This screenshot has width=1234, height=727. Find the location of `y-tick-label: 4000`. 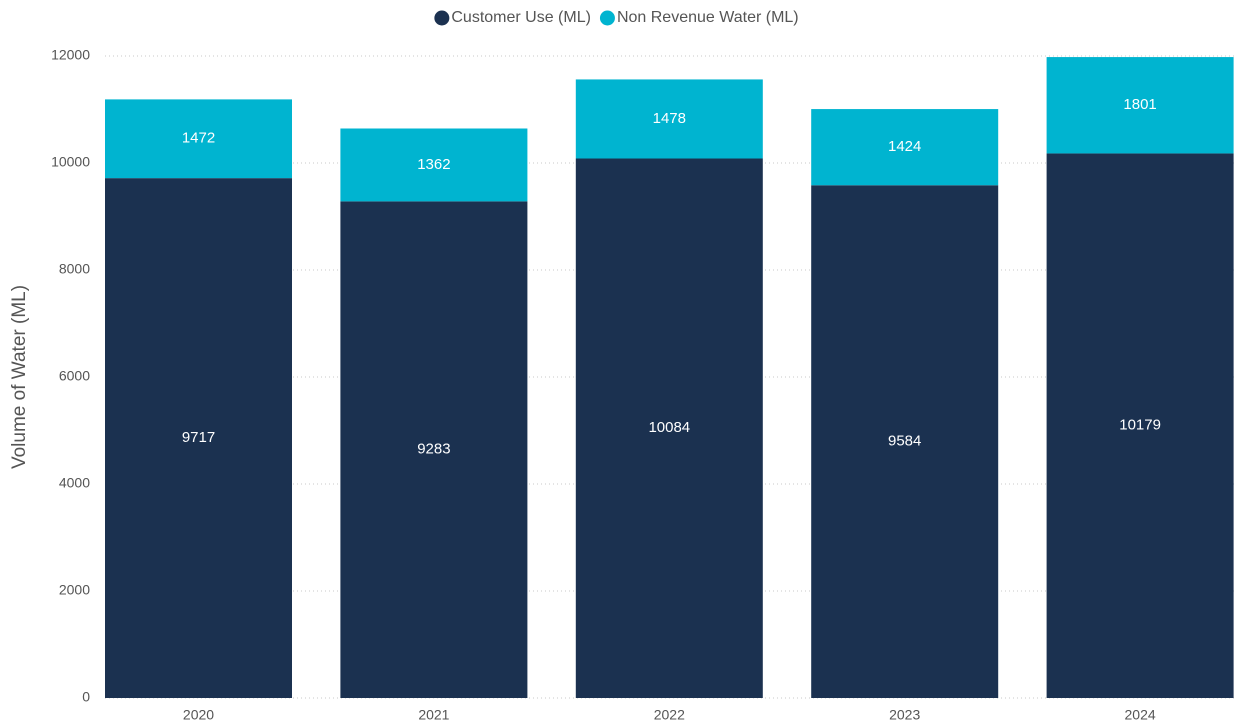

y-tick-label: 4000 is located at coordinates (74, 483).